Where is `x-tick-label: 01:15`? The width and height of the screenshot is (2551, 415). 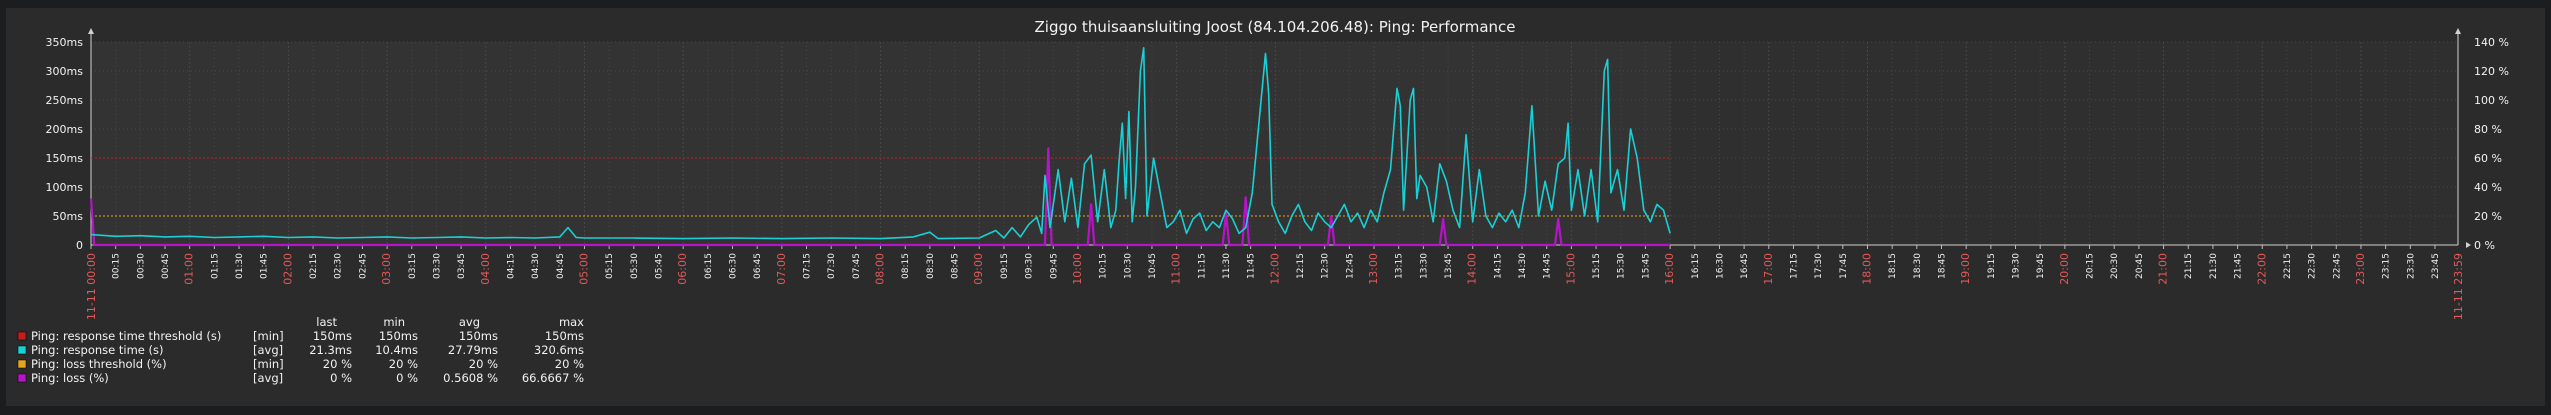
x-tick-label: 01:15 is located at coordinates (215, 266).